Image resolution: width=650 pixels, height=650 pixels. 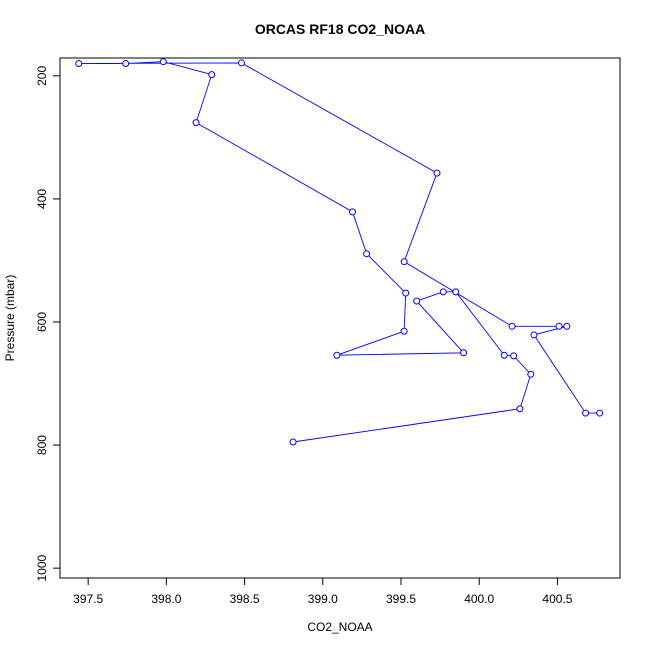 I want to click on x-tick-label: 399.0, so click(x=323, y=599).